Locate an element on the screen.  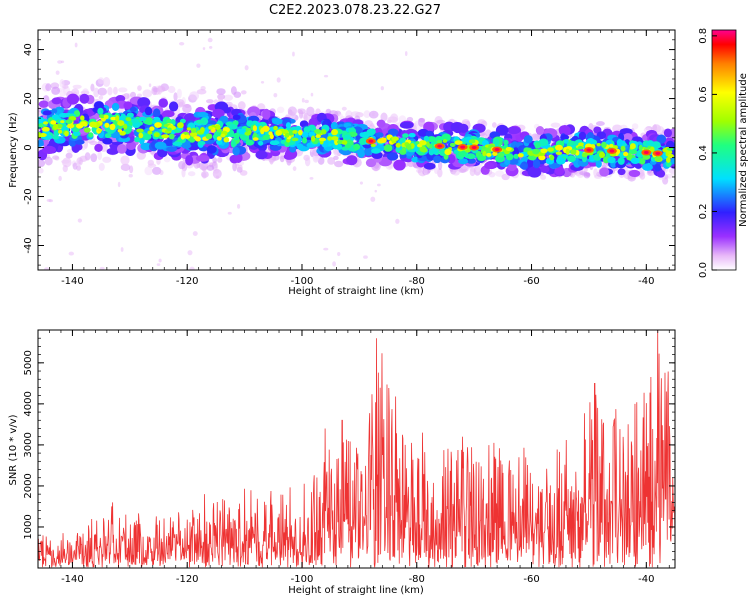
x-tick-label: -120 is located at coordinates (187, 281).